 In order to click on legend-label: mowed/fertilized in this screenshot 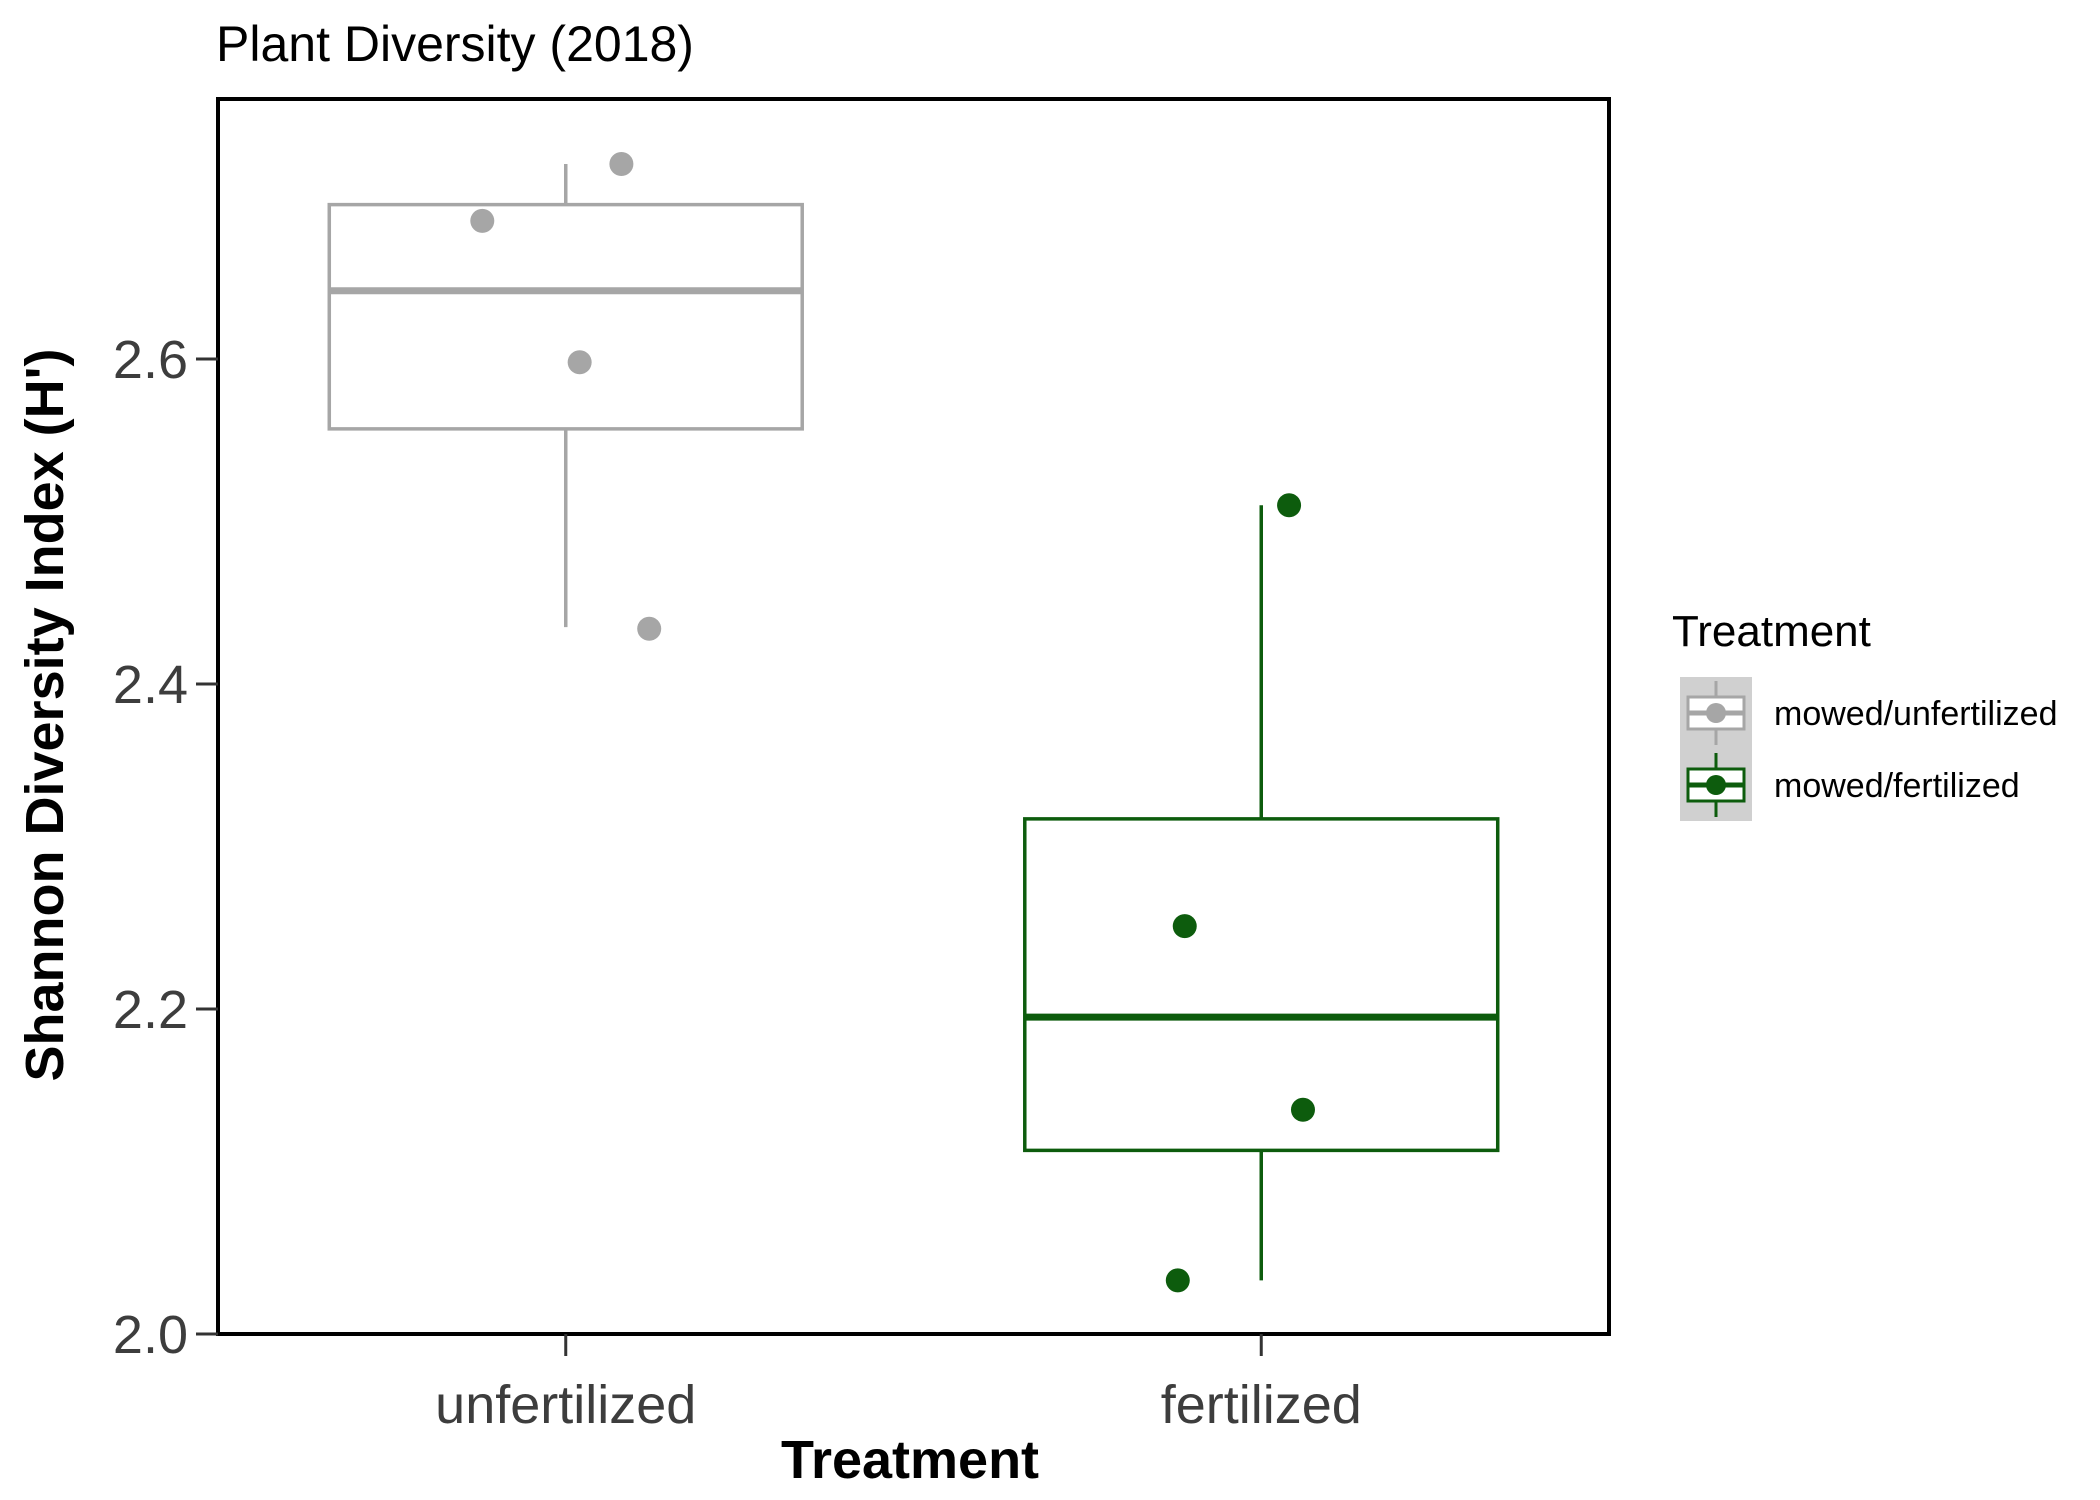, I will do `click(1897, 786)`.